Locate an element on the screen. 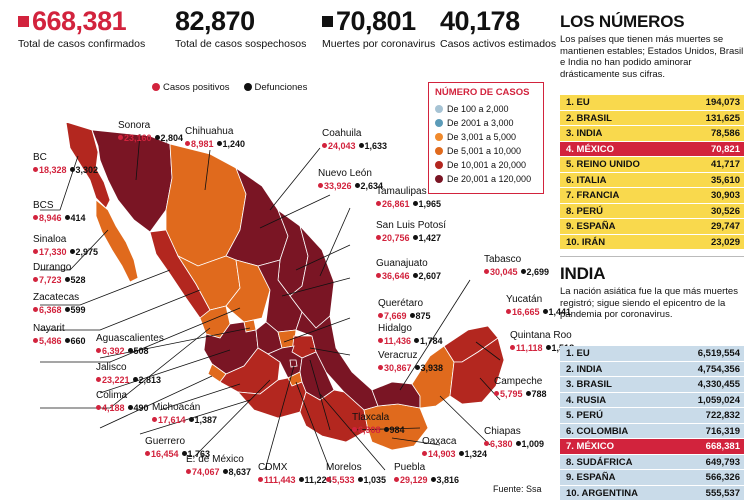 The image size is (749, 500). stat-deaths: 70,801 Muertes por coronavirus is located at coordinates (378, 28).